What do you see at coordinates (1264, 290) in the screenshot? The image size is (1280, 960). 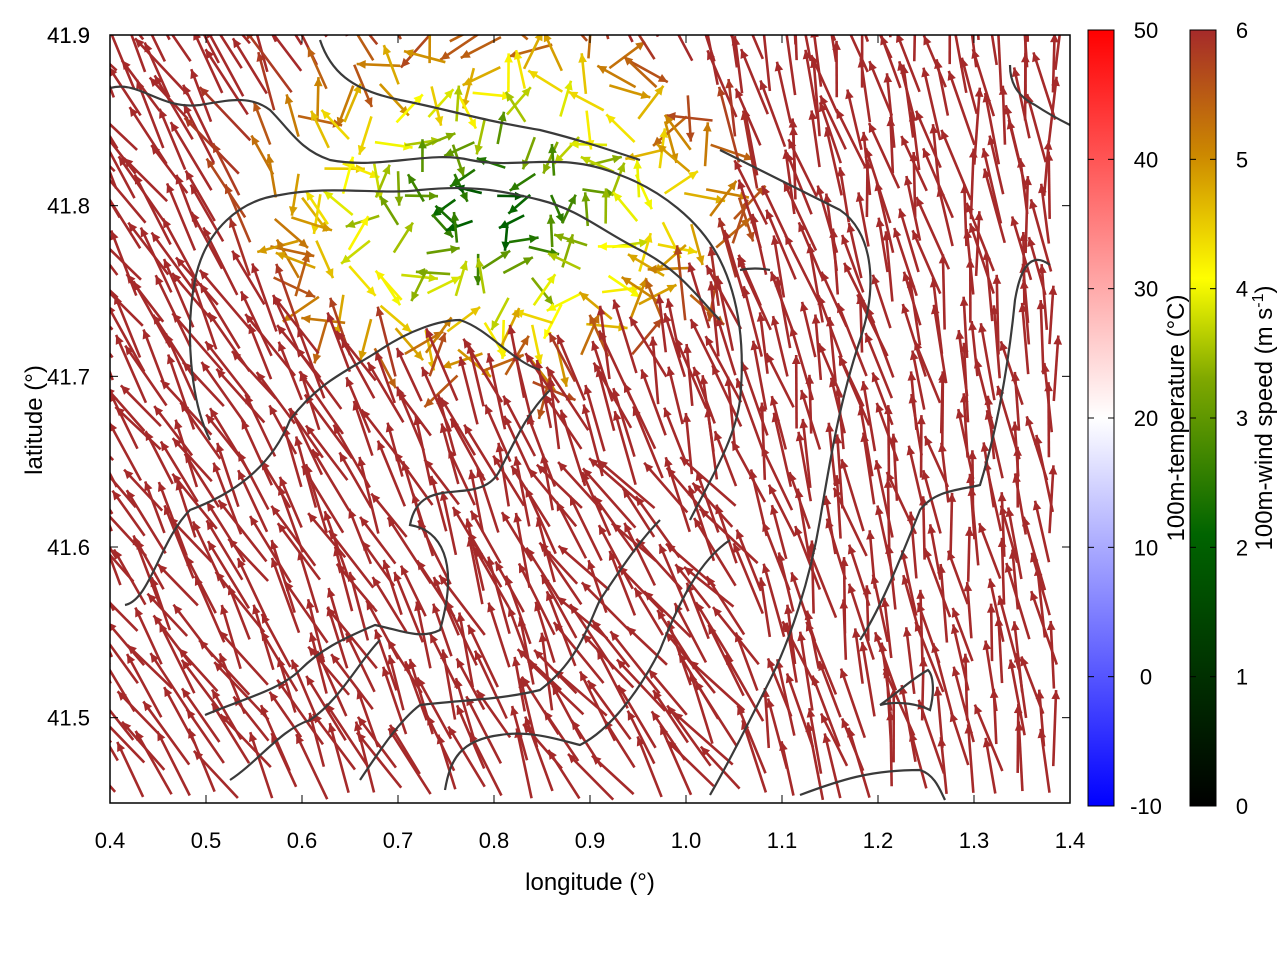 I see `wind-label-end: )` at bounding box center [1264, 290].